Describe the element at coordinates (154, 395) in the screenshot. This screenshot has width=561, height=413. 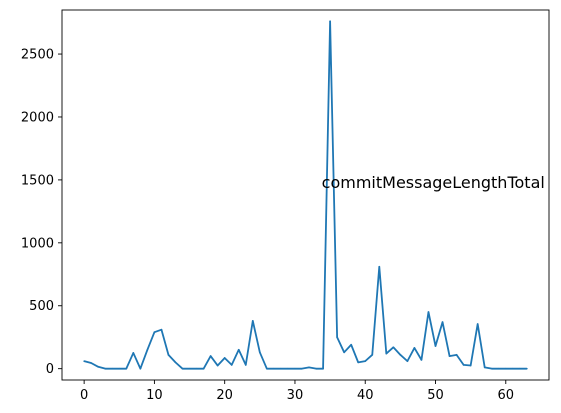
I see `x-tick-label: 10` at that location.